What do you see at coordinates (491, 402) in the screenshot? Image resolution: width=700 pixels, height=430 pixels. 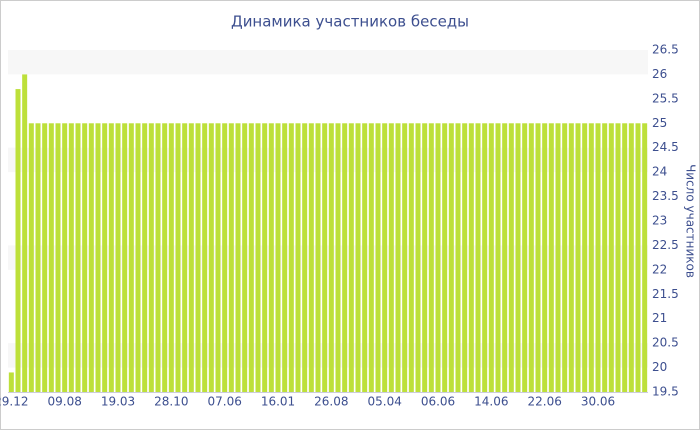 I see `x-tick-label: 14.06` at bounding box center [491, 402].